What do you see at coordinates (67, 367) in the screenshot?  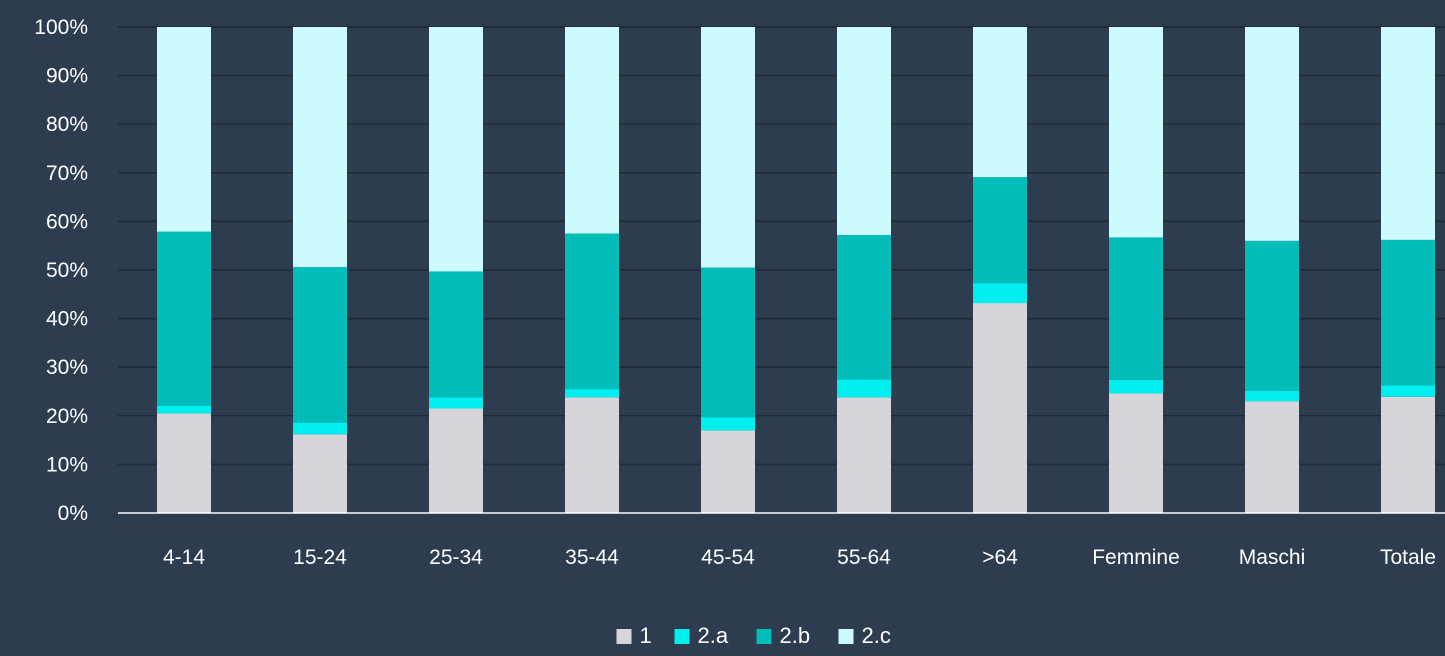 I see `y-tick-label: 30%` at bounding box center [67, 367].